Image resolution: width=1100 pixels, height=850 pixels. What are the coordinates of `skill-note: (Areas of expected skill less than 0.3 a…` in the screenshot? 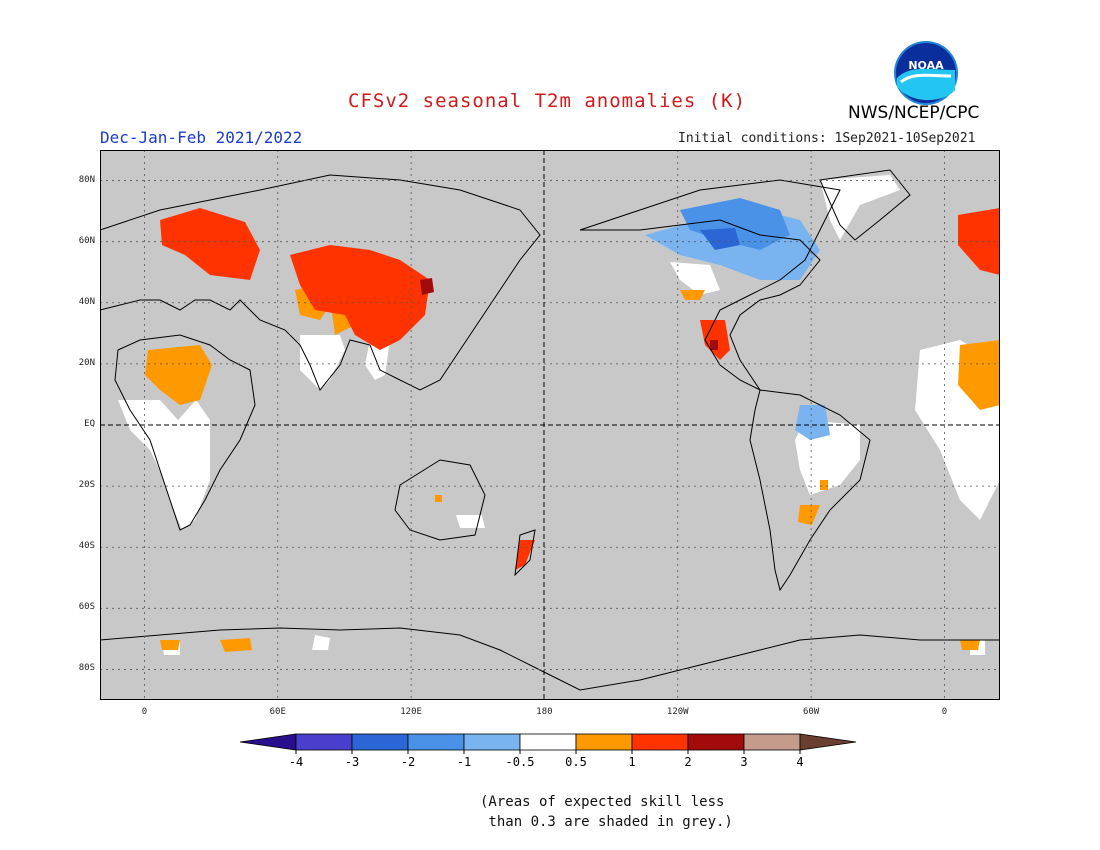 It's located at (606, 812).